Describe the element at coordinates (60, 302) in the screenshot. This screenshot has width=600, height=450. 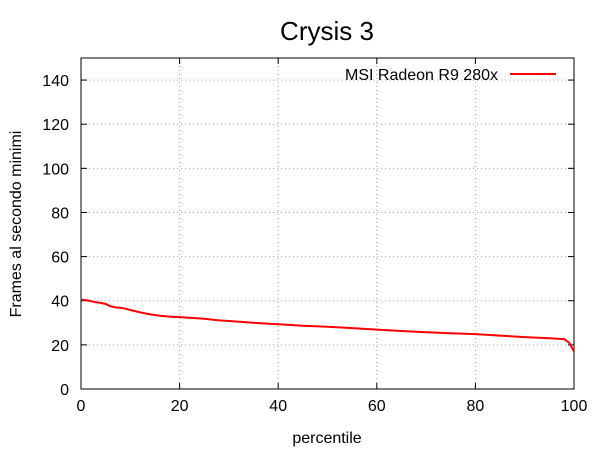
I see `y-tick-label: 40` at that location.